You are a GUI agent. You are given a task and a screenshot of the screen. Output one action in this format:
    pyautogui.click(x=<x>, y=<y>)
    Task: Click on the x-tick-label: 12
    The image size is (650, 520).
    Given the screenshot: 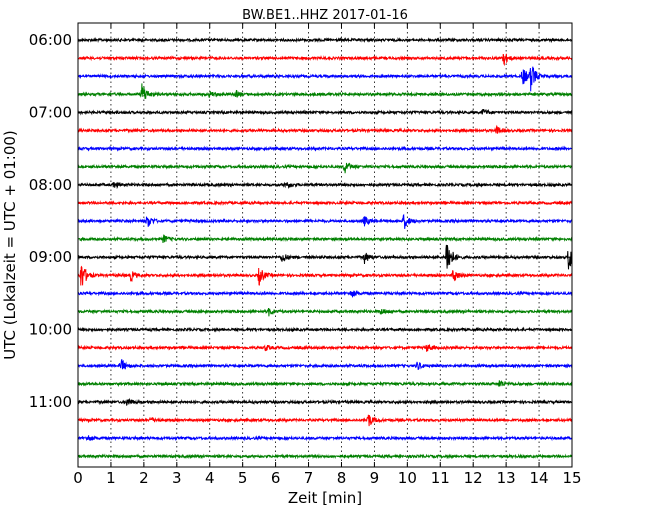 What is the action you would take?
    pyautogui.click(x=473, y=478)
    